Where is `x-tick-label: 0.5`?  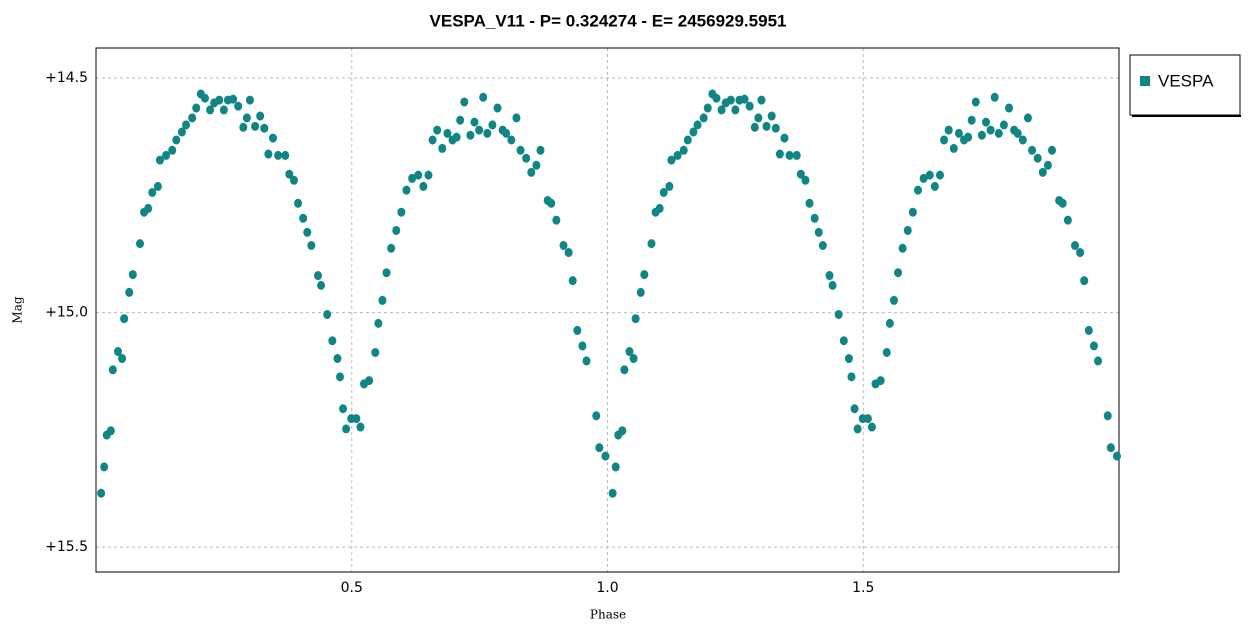 x-tick-label: 0.5 is located at coordinates (352, 588).